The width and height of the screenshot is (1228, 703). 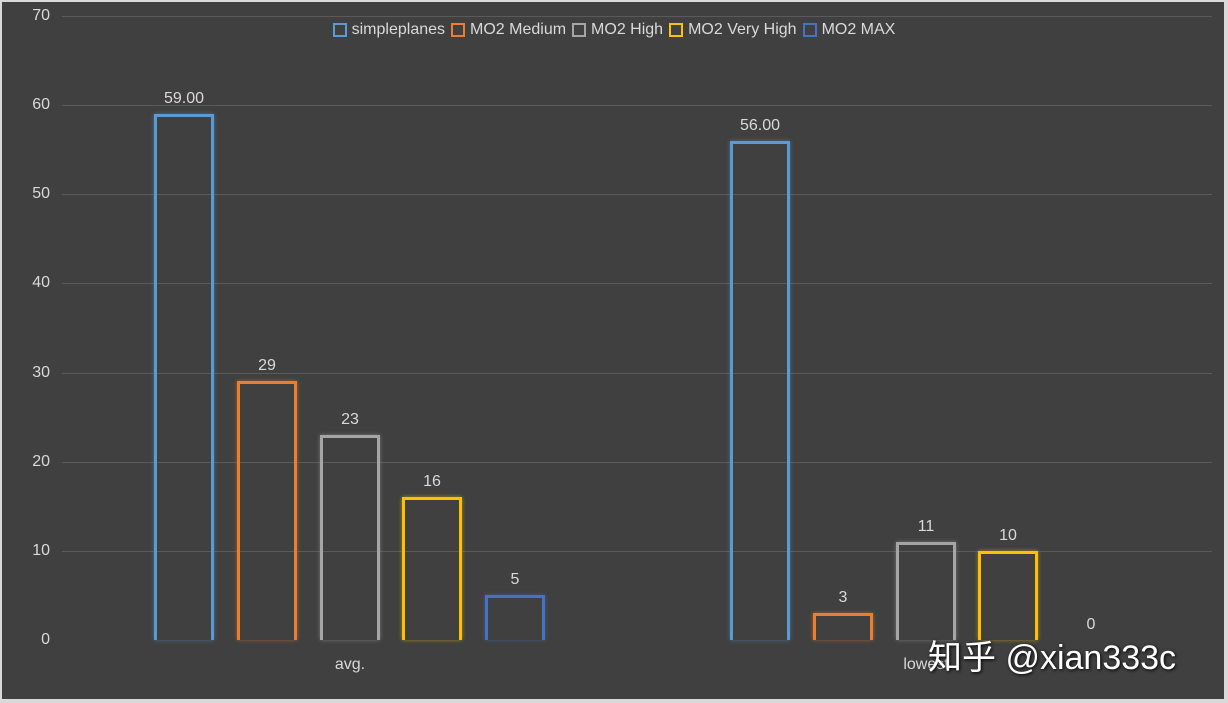 I want to click on watermark: 知乎 @xian333c, so click(x=1052, y=658).